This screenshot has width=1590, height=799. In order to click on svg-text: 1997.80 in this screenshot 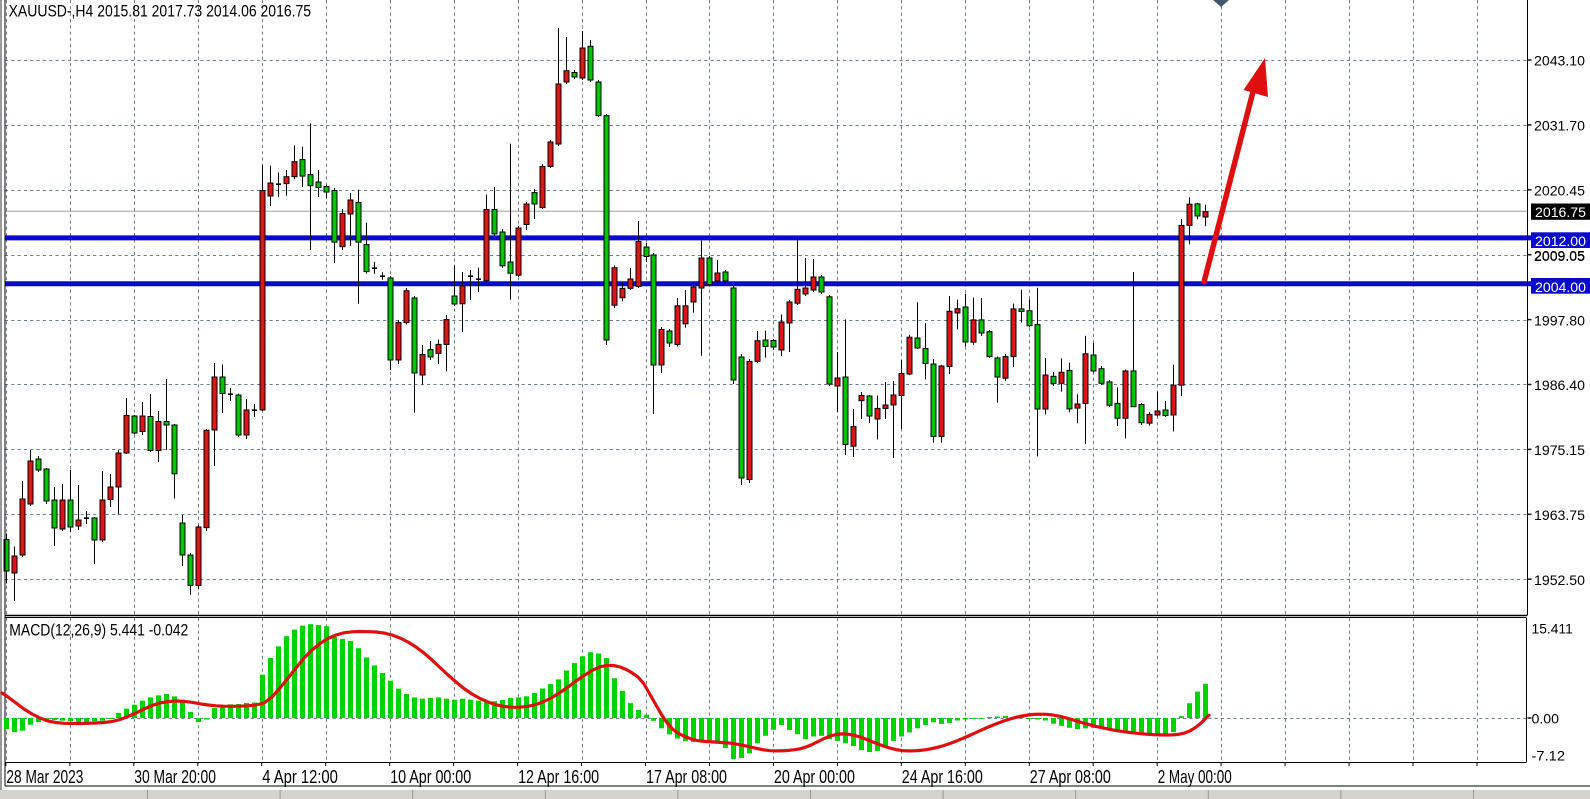, I will do `click(1559, 321)`.